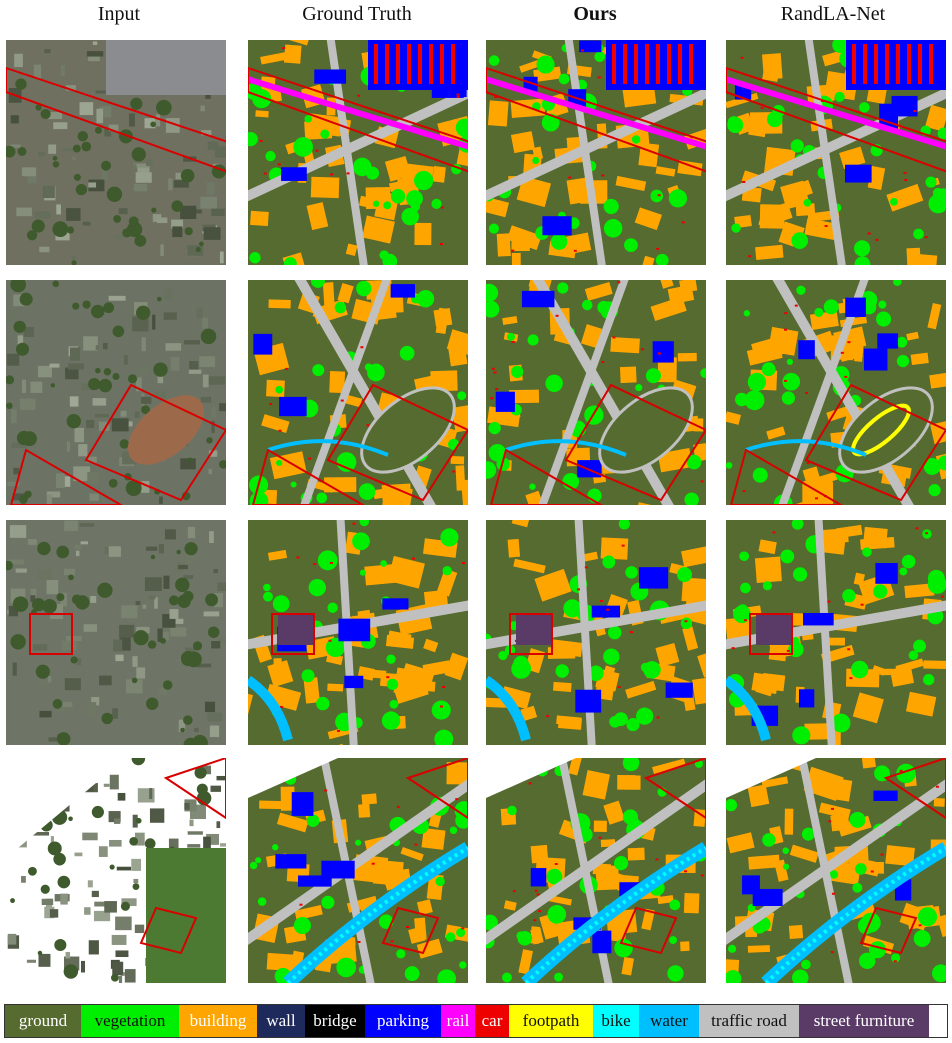 This screenshot has height=1043, width=952. What do you see at coordinates (616, 1021) in the screenshot?
I see `legend-item-bike: bike` at bounding box center [616, 1021].